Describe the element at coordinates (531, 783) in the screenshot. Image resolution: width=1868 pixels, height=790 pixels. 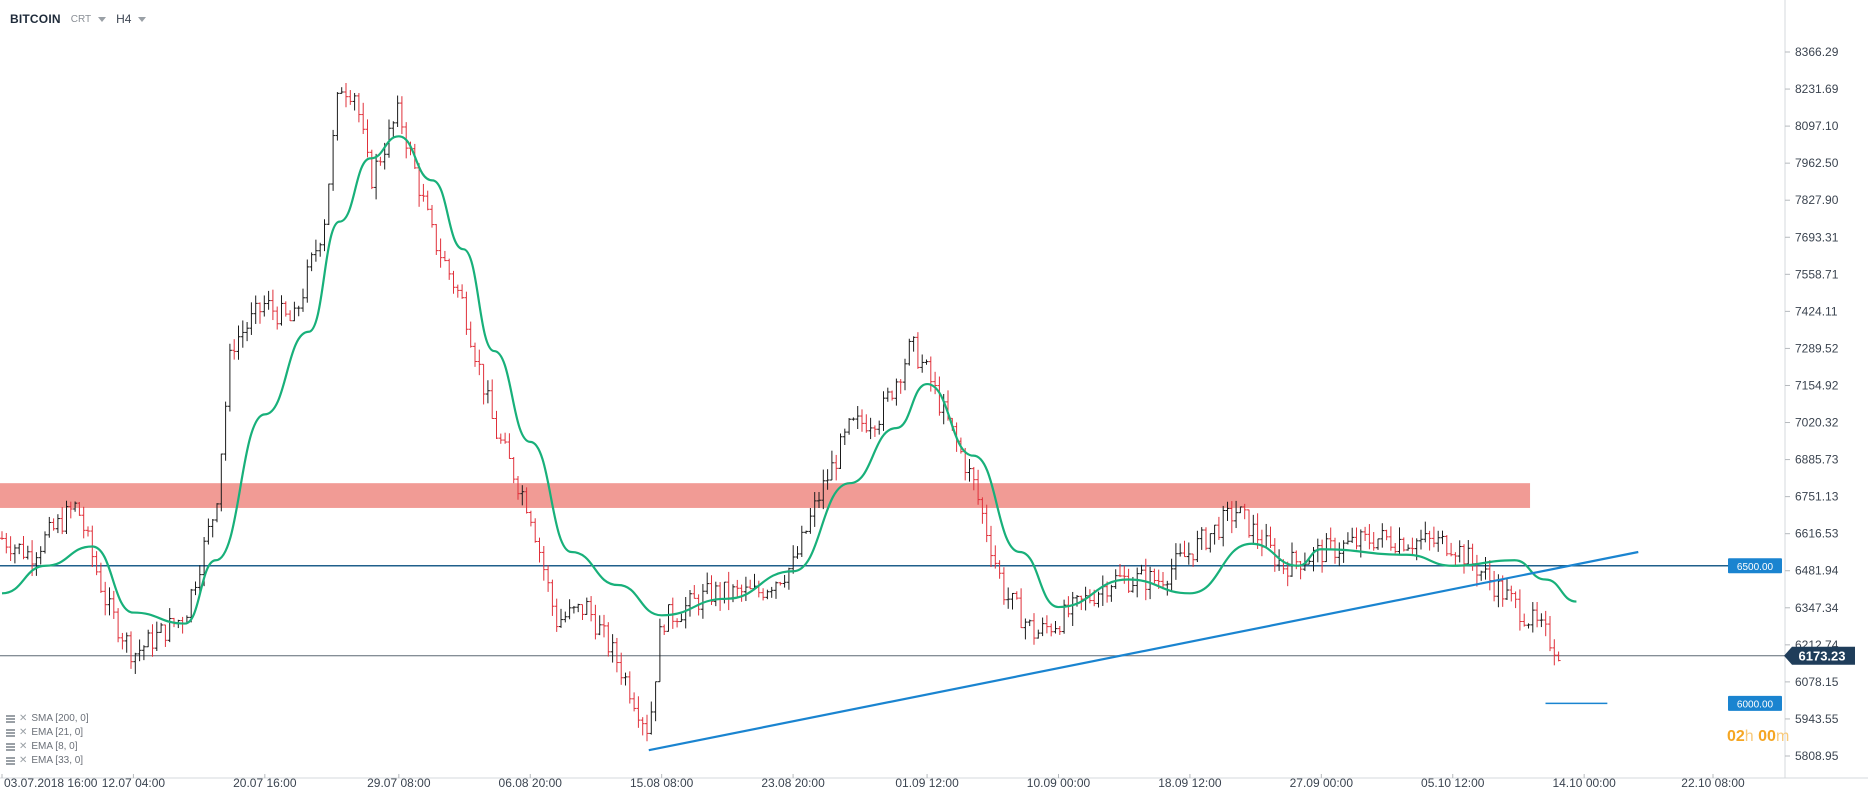
I see `x-tick-label: 06.08 20:00` at that location.